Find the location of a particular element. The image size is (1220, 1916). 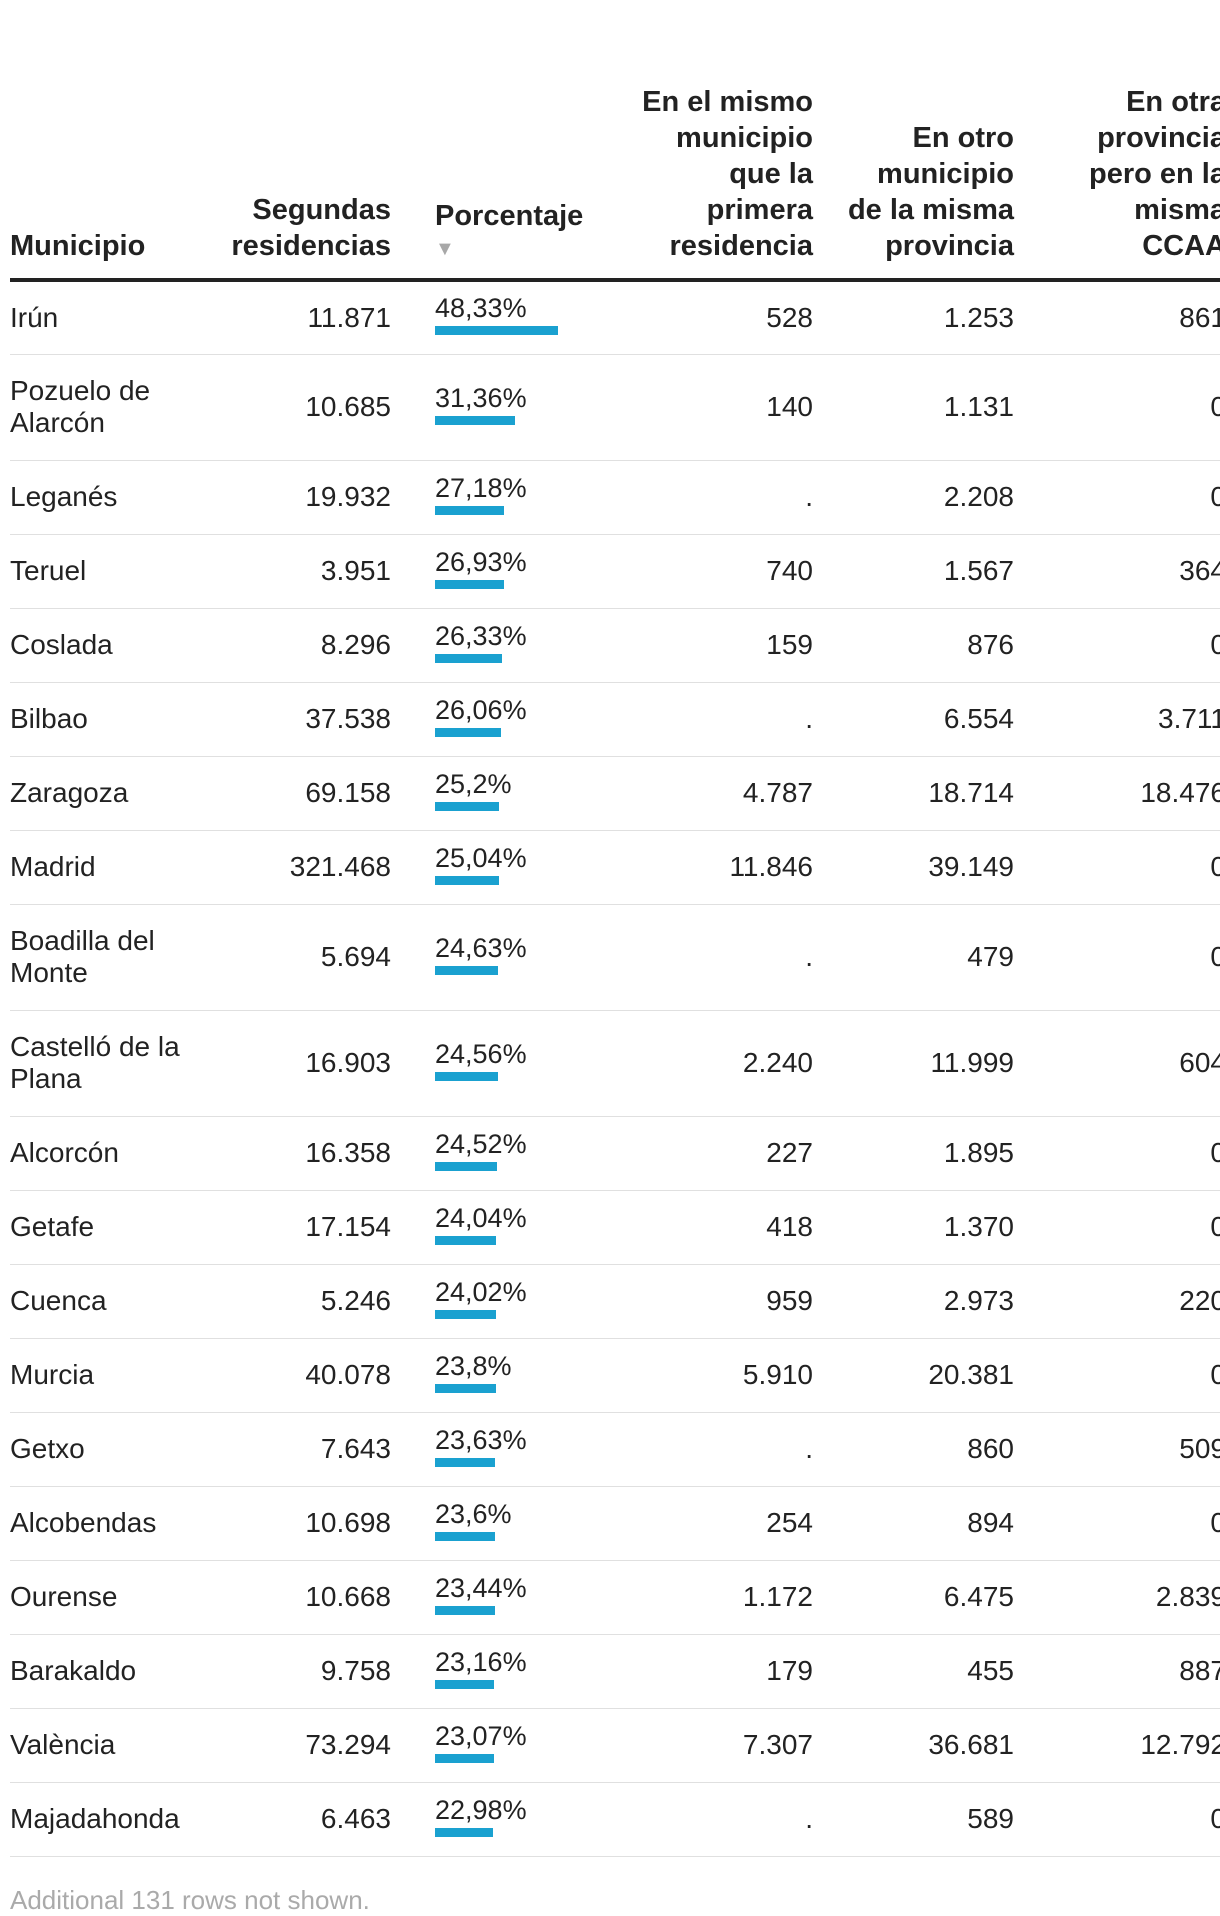

cell-municipio: Getafe is located at coordinates (110, 1227).